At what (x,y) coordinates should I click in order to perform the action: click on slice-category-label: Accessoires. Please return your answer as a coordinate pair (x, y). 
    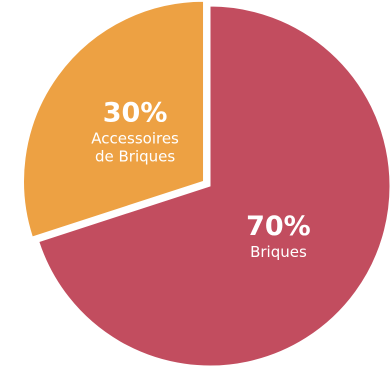
    Looking at the image, I should click on (135, 139).